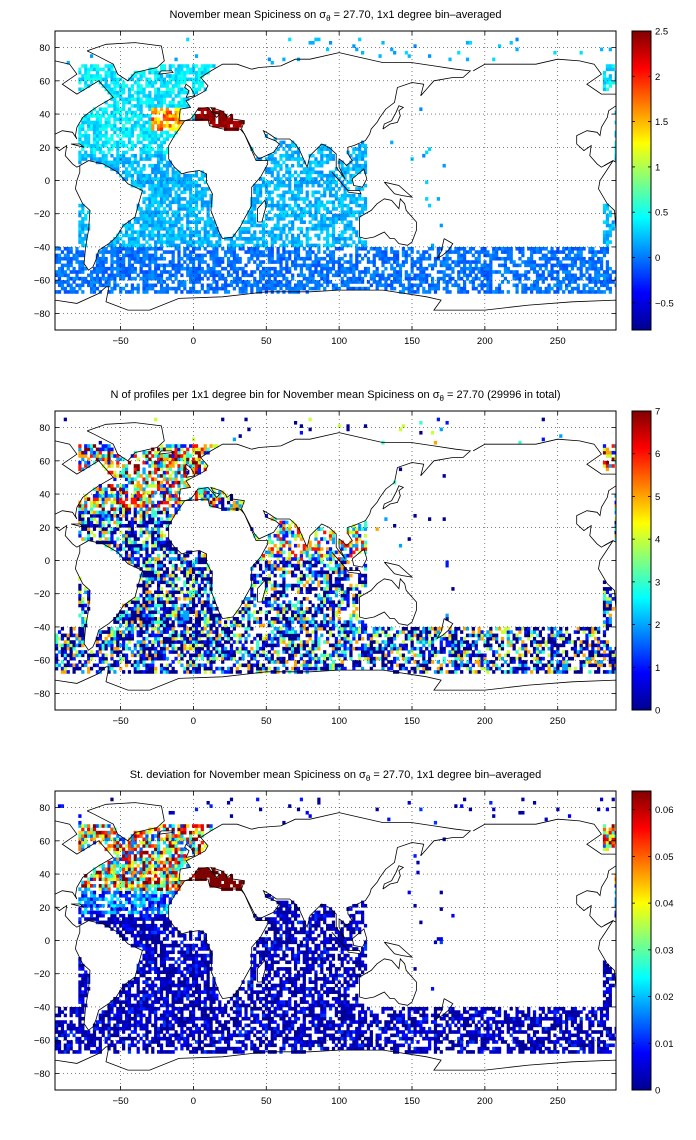  Describe the element at coordinates (558, 341) in the screenshot. I see `x-tick-label: 250` at that location.